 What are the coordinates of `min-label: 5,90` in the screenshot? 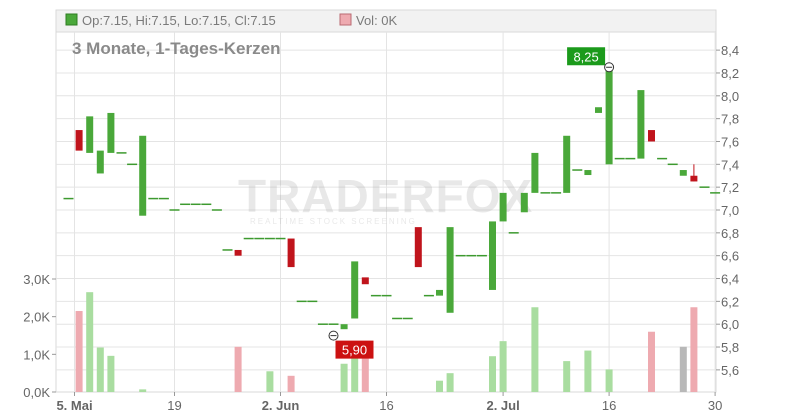 It's located at (354, 350).